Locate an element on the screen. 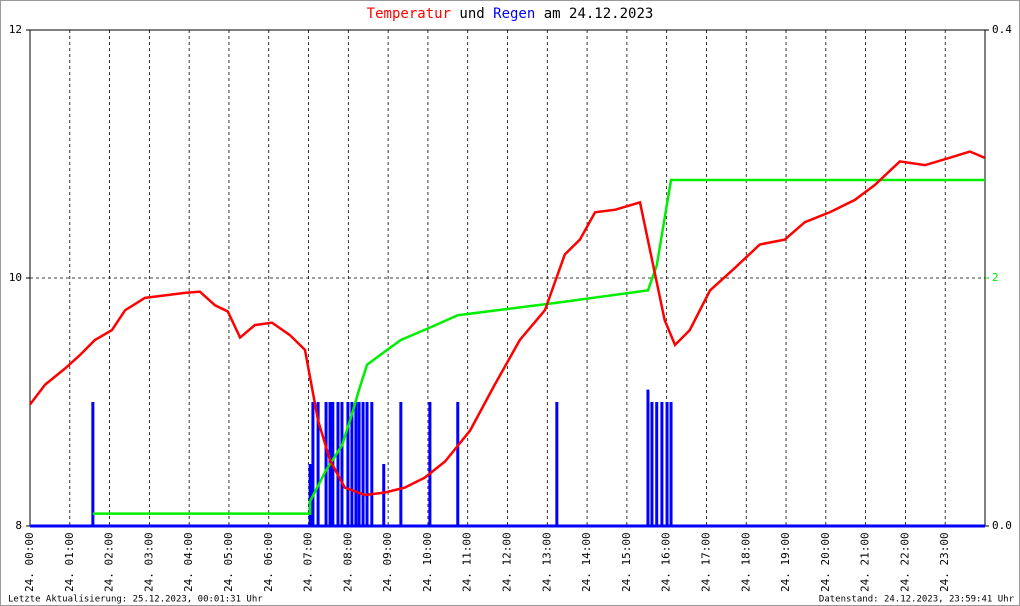 The height and width of the screenshot is (606, 1020). x-tick-label: 24. 20:00 is located at coordinates (825, 562).